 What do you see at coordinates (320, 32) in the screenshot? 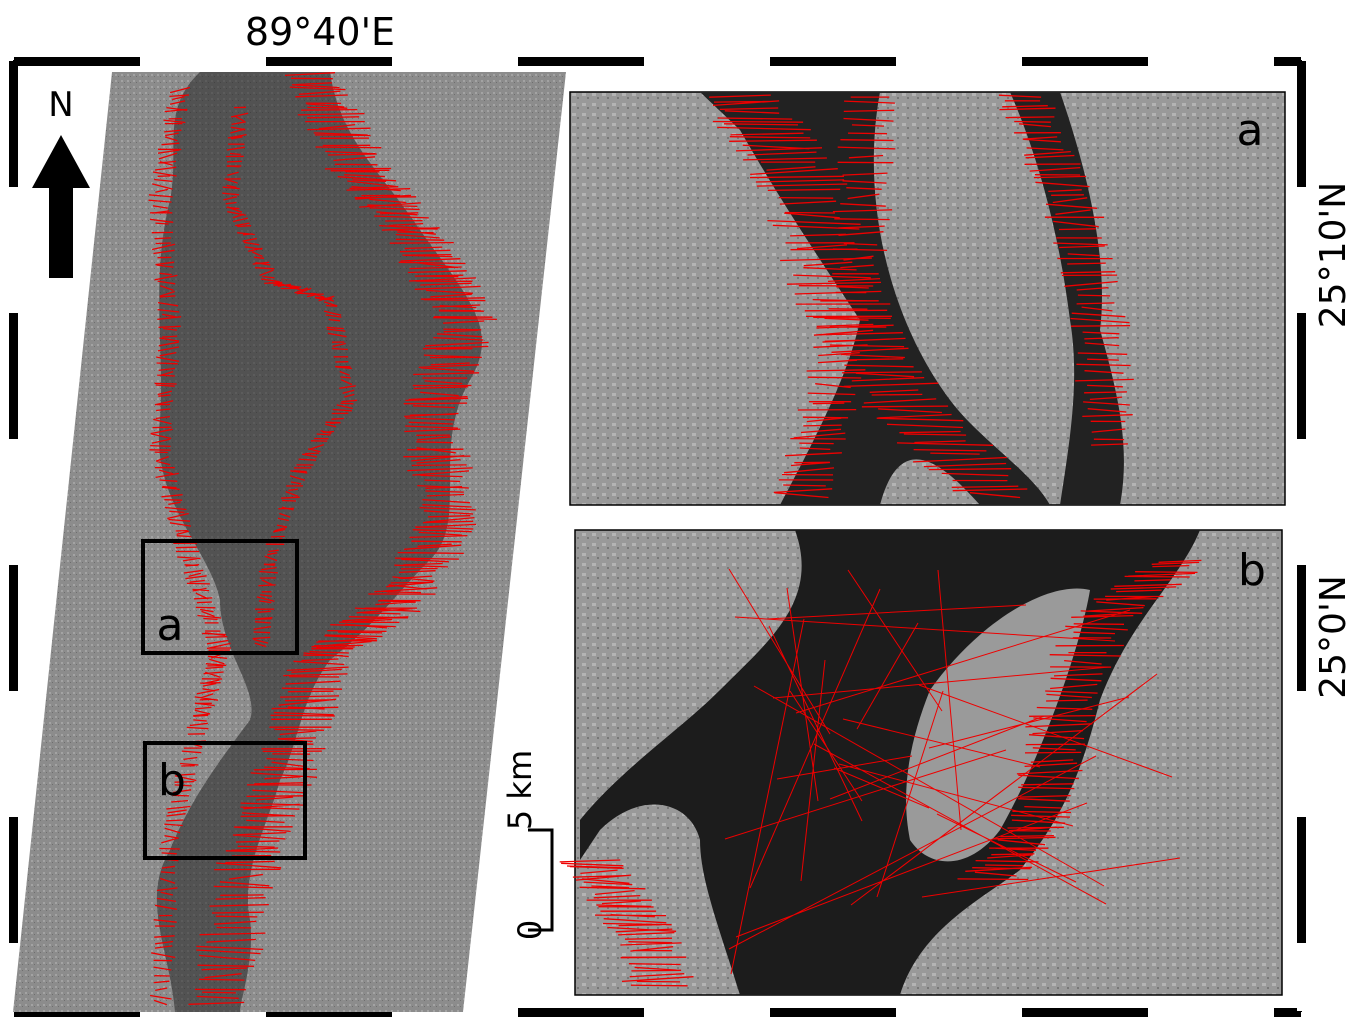
I see `longitude-label: 89°40'E` at bounding box center [320, 32].